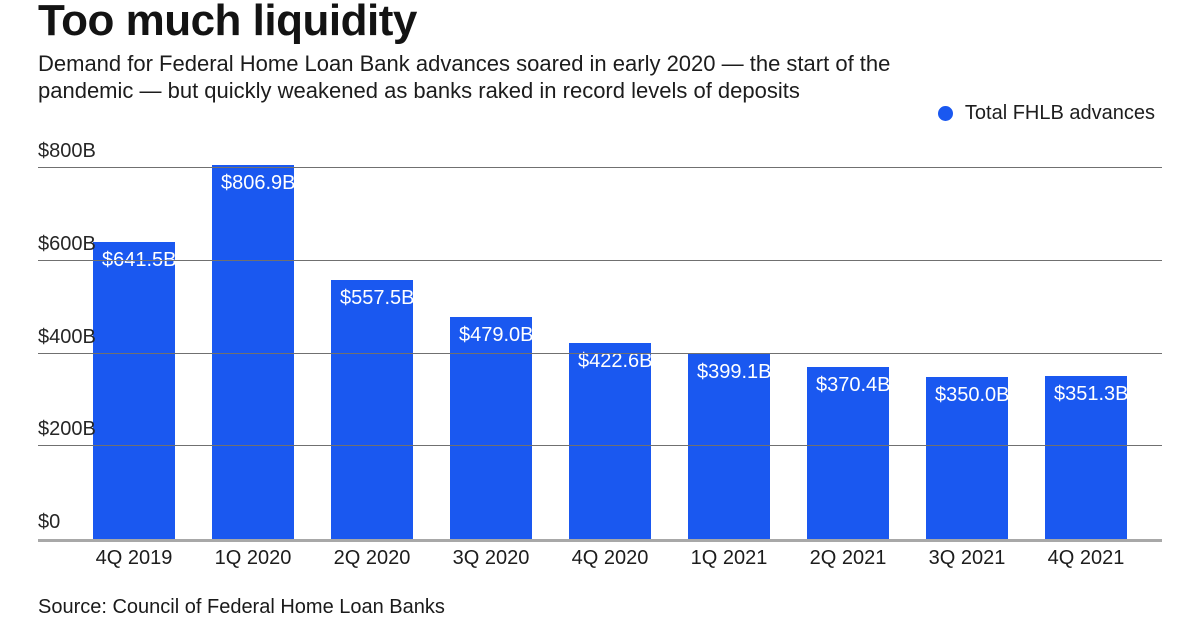 The width and height of the screenshot is (1200, 630). What do you see at coordinates (972, 394) in the screenshot?
I see `bar-value-label: $350.0B` at bounding box center [972, 394].